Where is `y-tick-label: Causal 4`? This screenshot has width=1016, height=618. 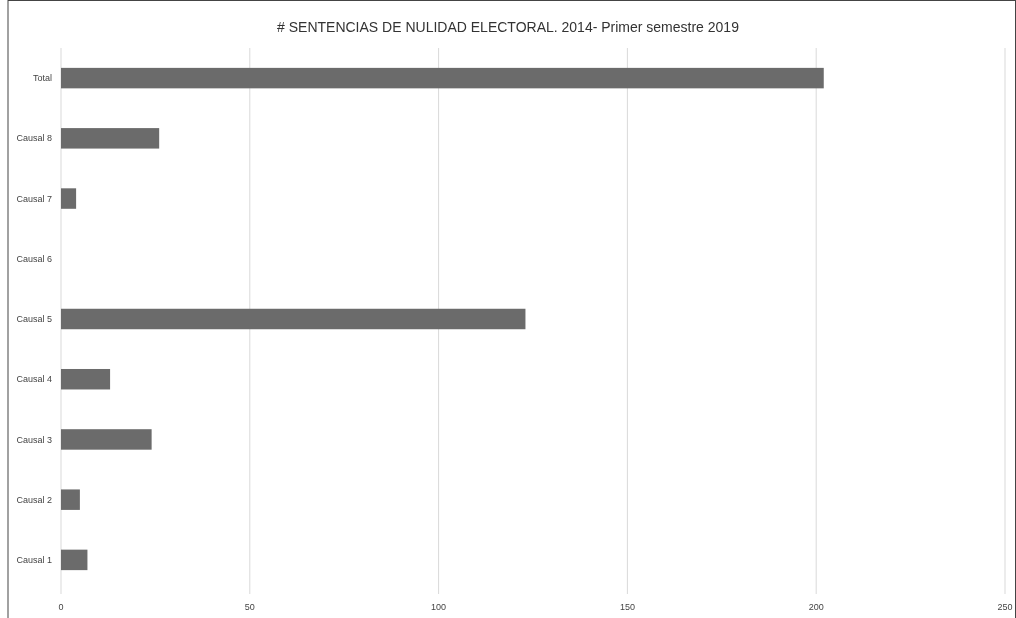 y-tick-label: Causal 4 is located at coordinates (34, 379).